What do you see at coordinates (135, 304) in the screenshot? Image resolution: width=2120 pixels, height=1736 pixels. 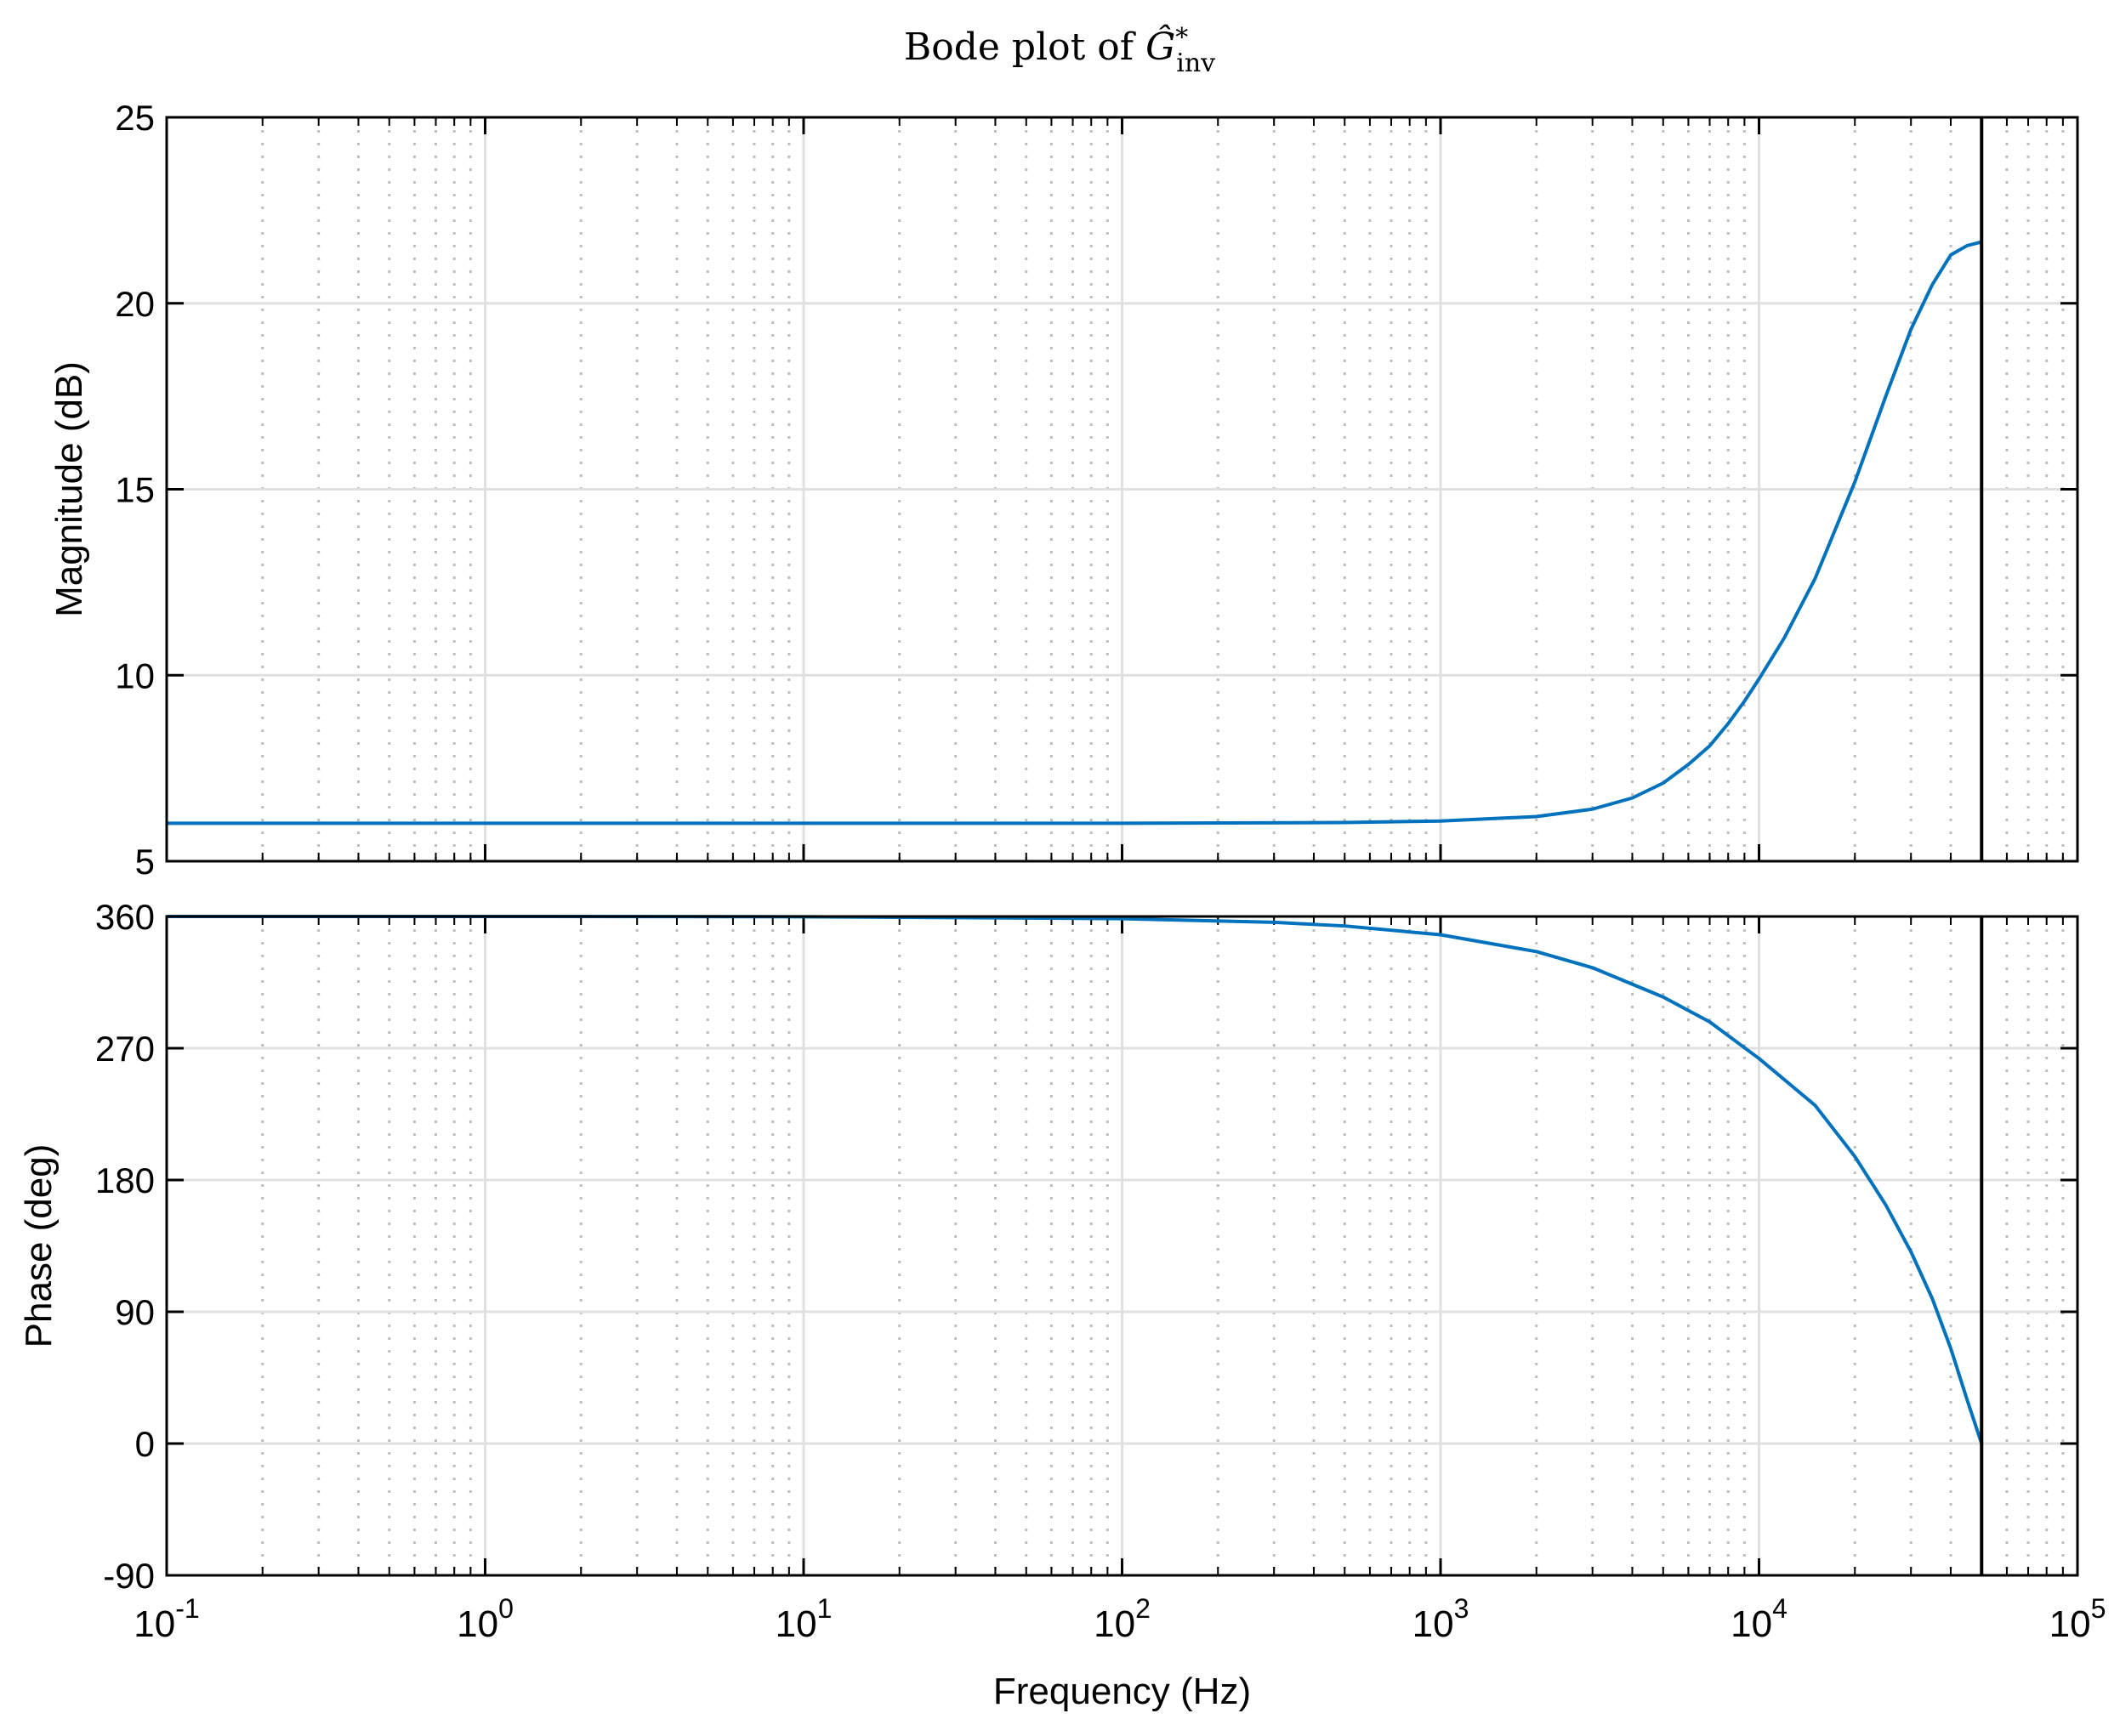 I see `y-tick-label: 20` at bounding box center [135, 304].